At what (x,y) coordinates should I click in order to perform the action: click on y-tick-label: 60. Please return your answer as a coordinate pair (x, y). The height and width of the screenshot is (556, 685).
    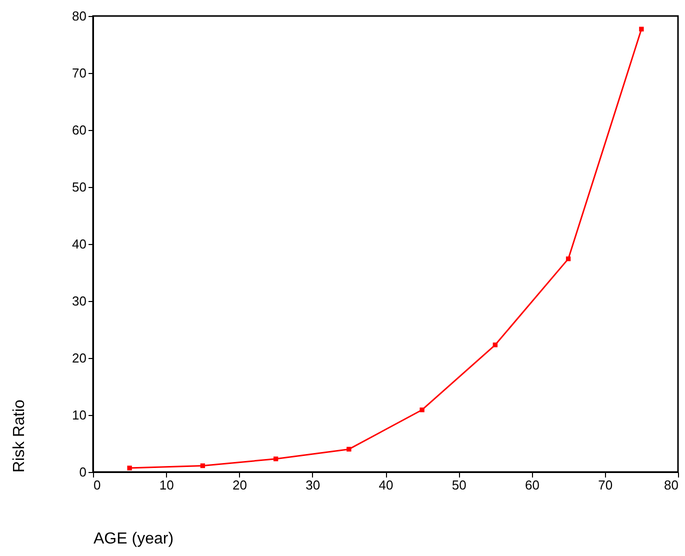
    Looking at the image, I should click on (79, 130).